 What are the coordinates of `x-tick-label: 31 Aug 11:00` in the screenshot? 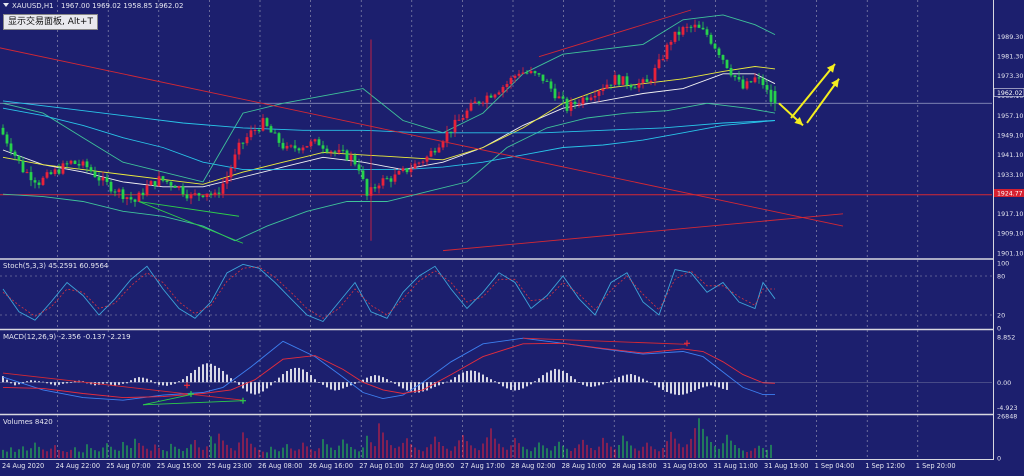 It's located at (735, 466).